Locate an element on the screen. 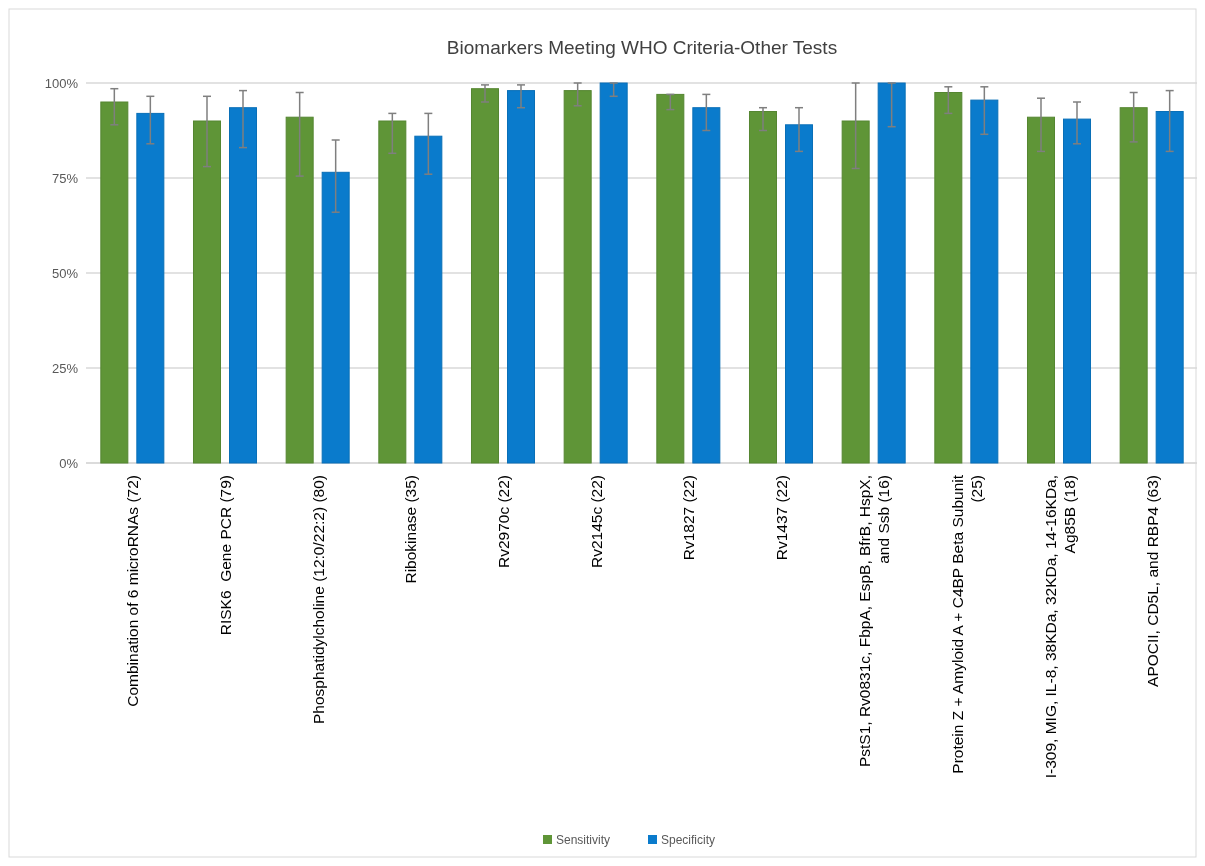 This screenshot has width=1205, height=866. x-tick-label: Rv2970c (22) is located at coordinates (503, 522).